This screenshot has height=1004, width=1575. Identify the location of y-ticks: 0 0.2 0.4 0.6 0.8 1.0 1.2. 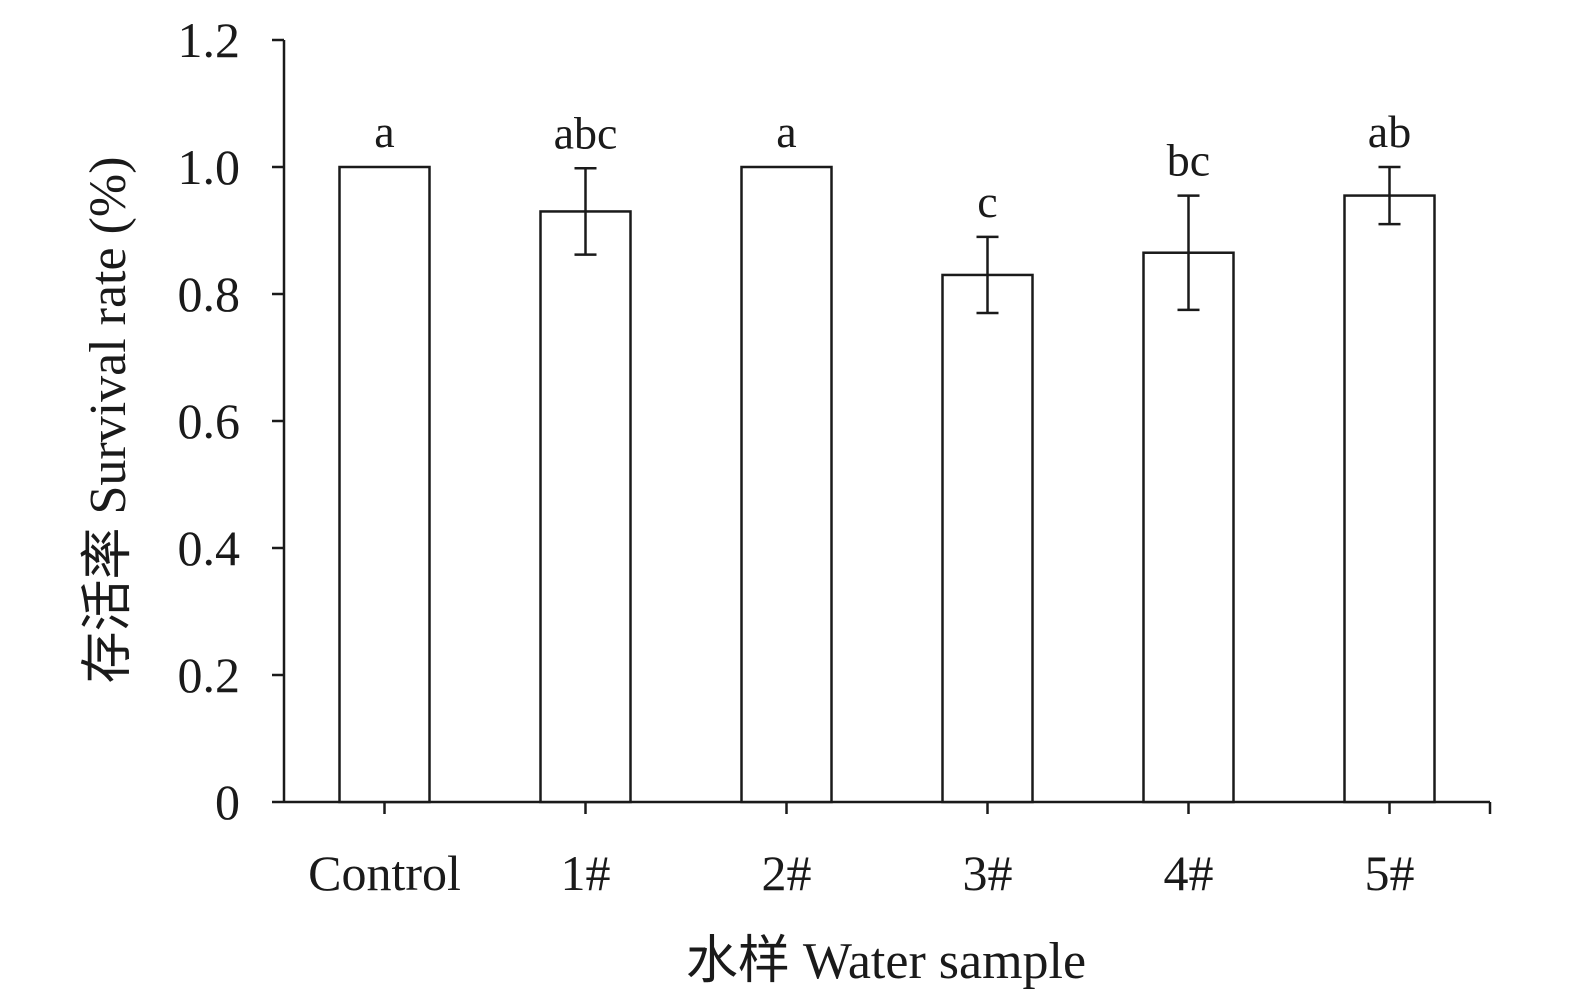
(231, 421).